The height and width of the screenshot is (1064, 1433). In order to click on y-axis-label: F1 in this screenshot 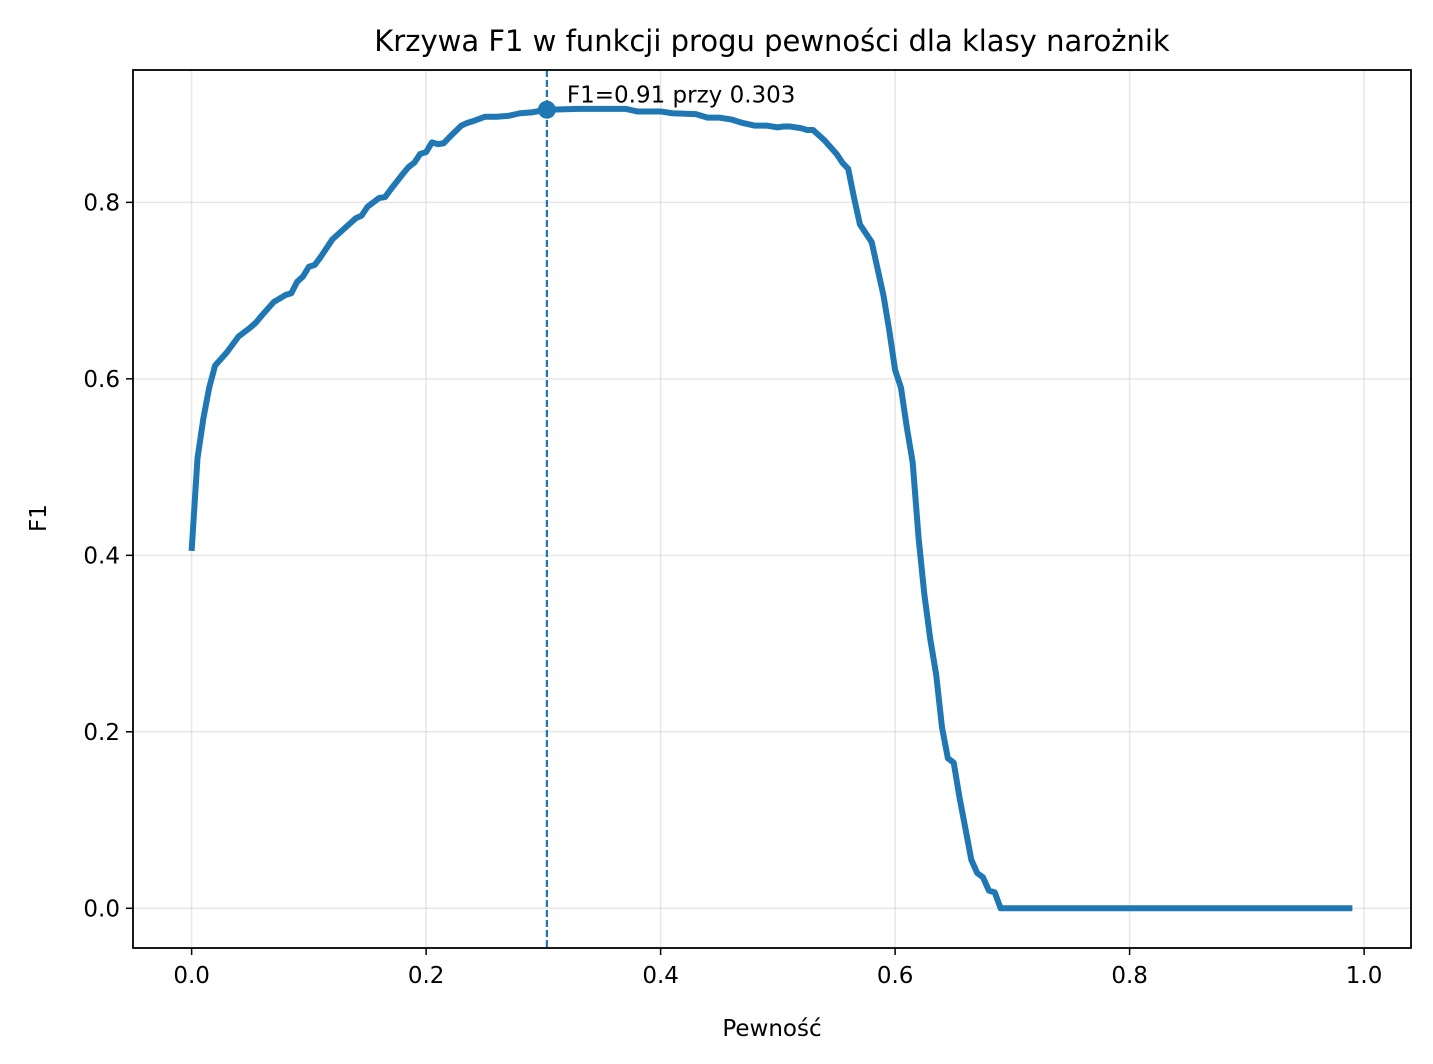, I will do `click(39, 518)`.